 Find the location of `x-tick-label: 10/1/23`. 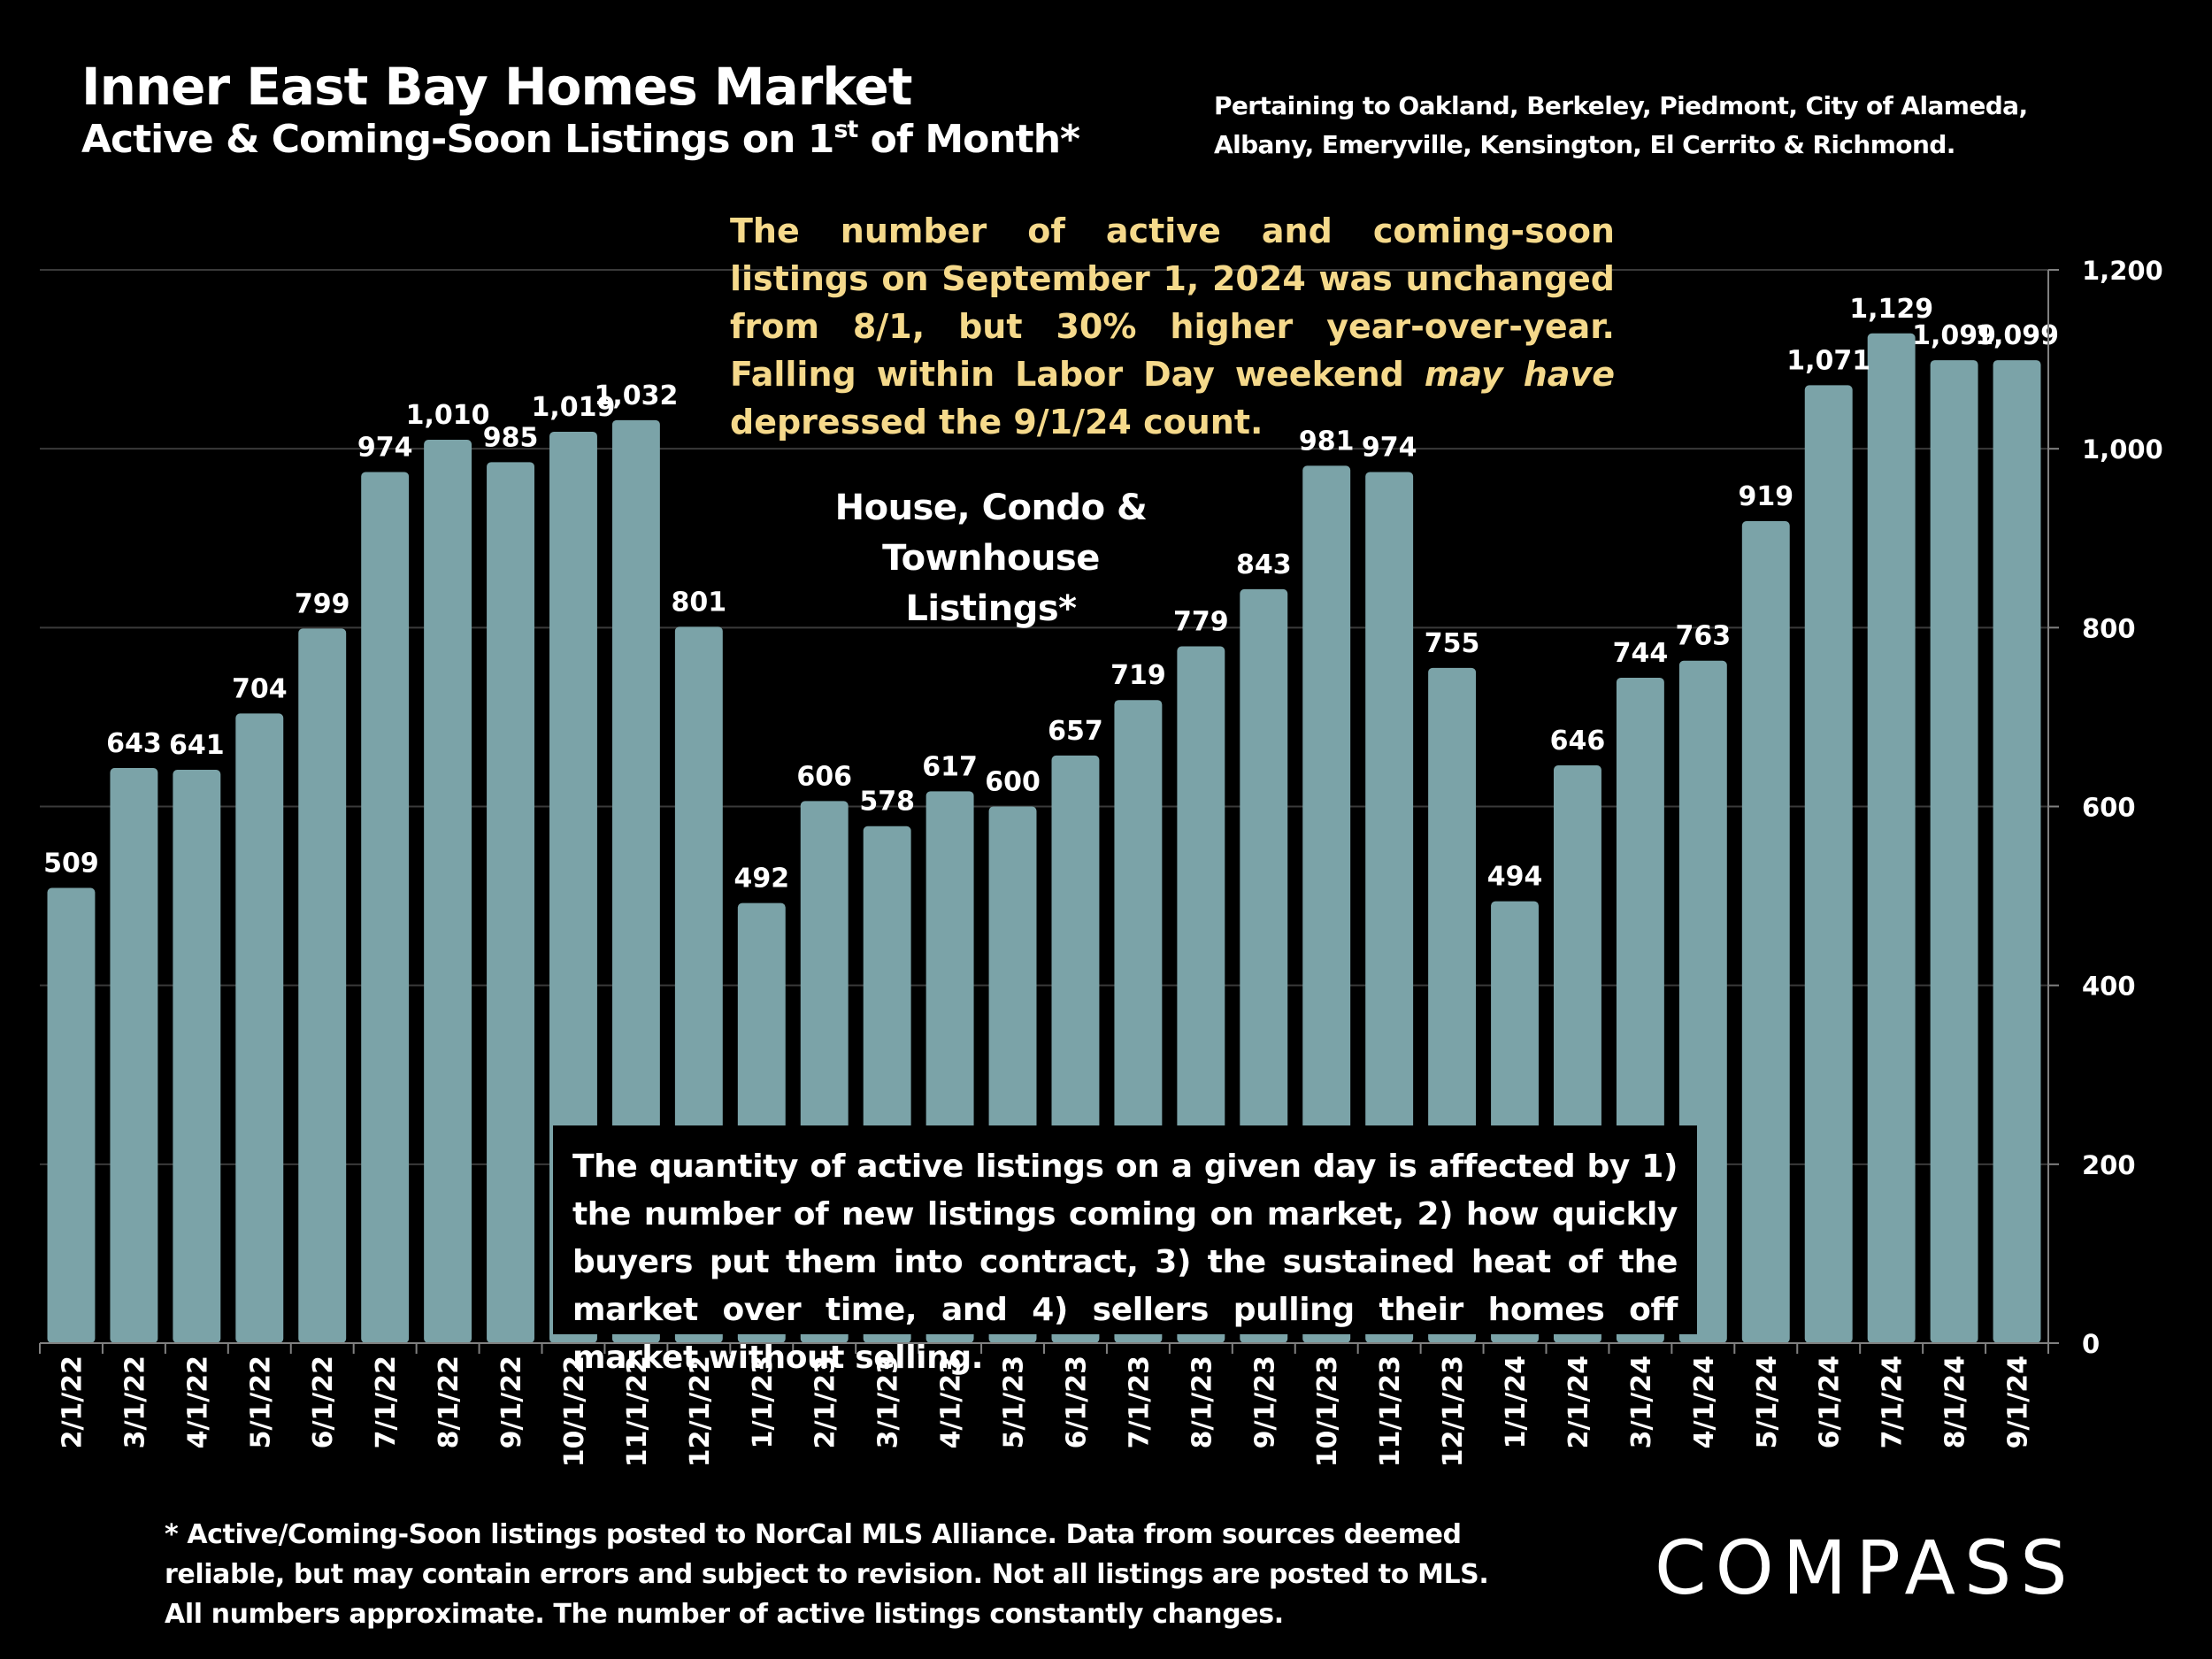

x-tick-label: 10/1/23 is located at coordinates (1327, 1412).